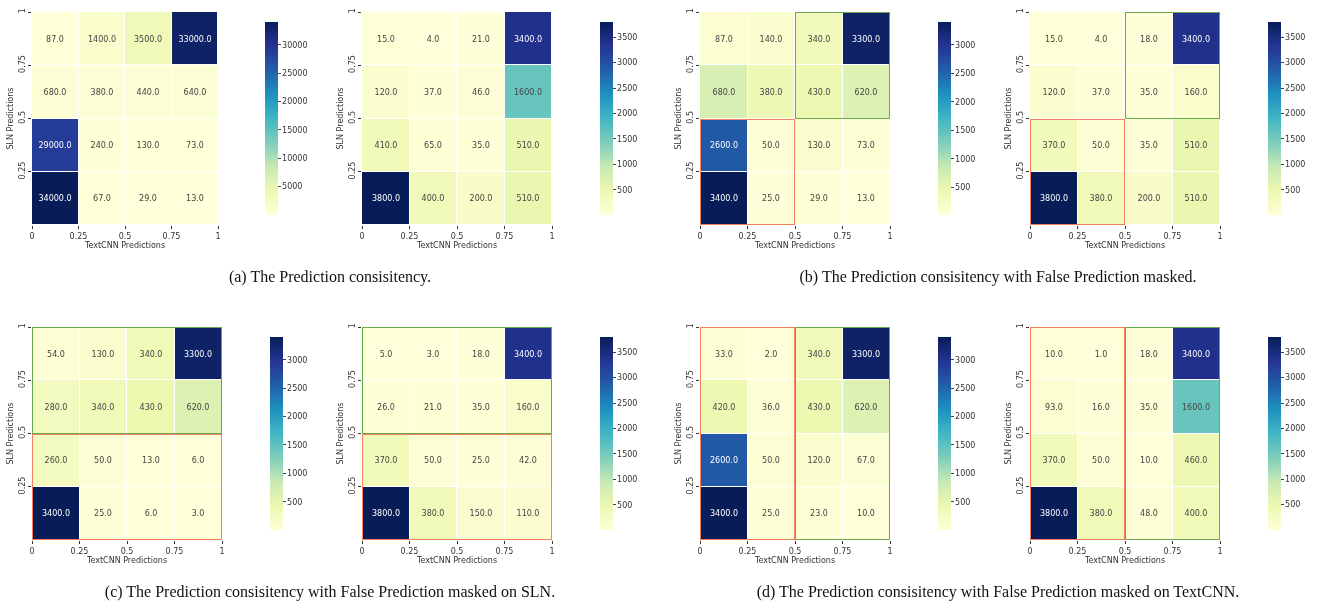 Image resolution: width=1328 pixels, height=614 pixels. I want to click on data-label: 26.0, so click(386, 407).